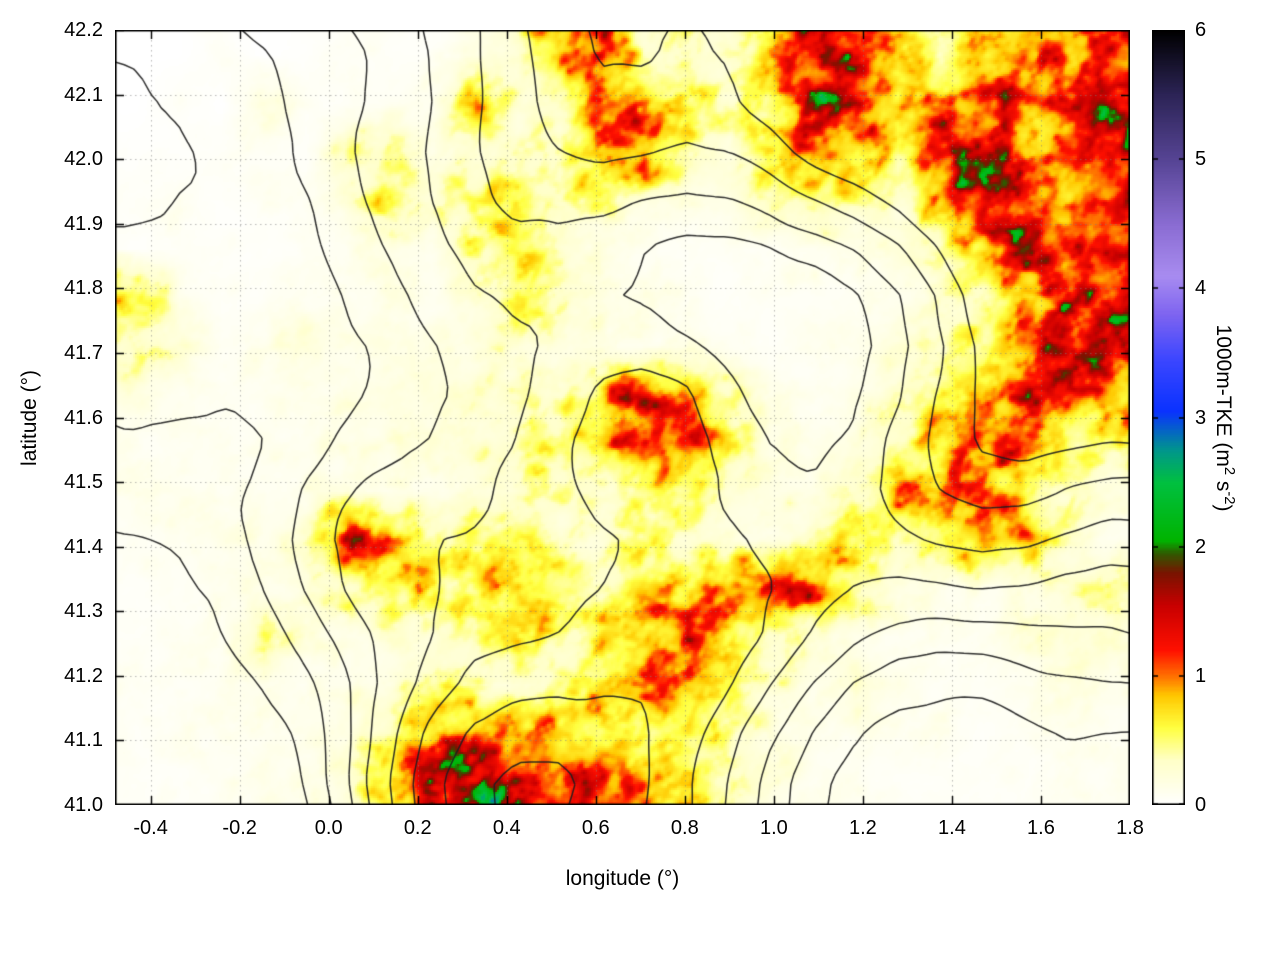 Image resolution: width=1280 pixels, height=960 pixels. What do you see at coordinates (1201, 805) in the screenshot?
I see `colorbar-tick-label: 0` at bounding box center [1201, 805].